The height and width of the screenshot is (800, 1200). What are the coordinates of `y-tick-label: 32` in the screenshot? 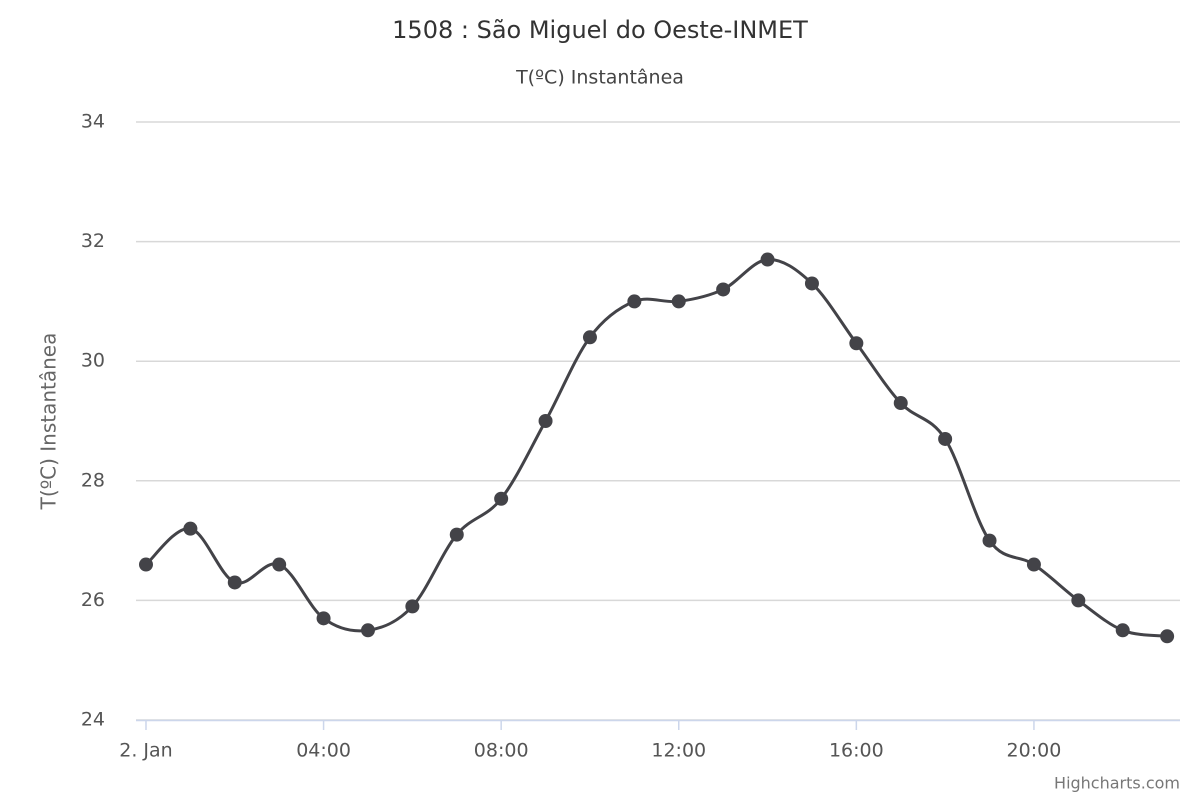 It's located at (93, 241).